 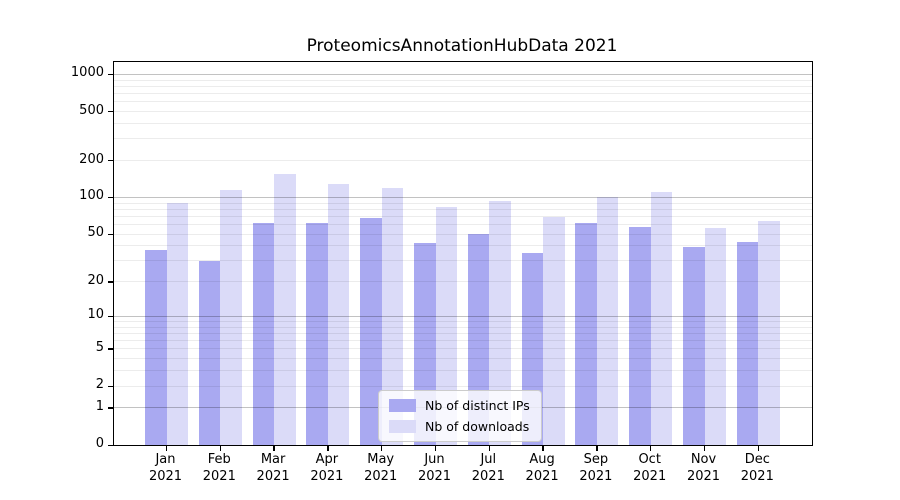 I want to click on bar-nb-of-downloads-aug, so click(x=554, y=331).